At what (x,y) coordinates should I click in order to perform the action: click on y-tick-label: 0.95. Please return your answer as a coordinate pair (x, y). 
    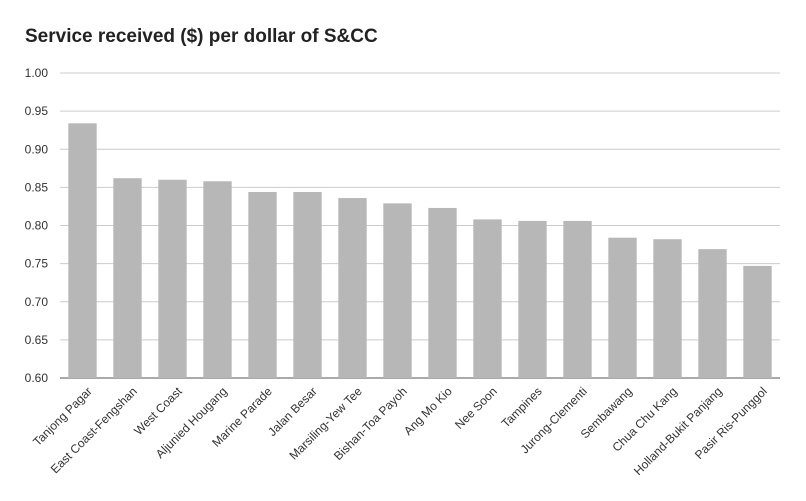
    Looking at the image, I should click on (37, 111).